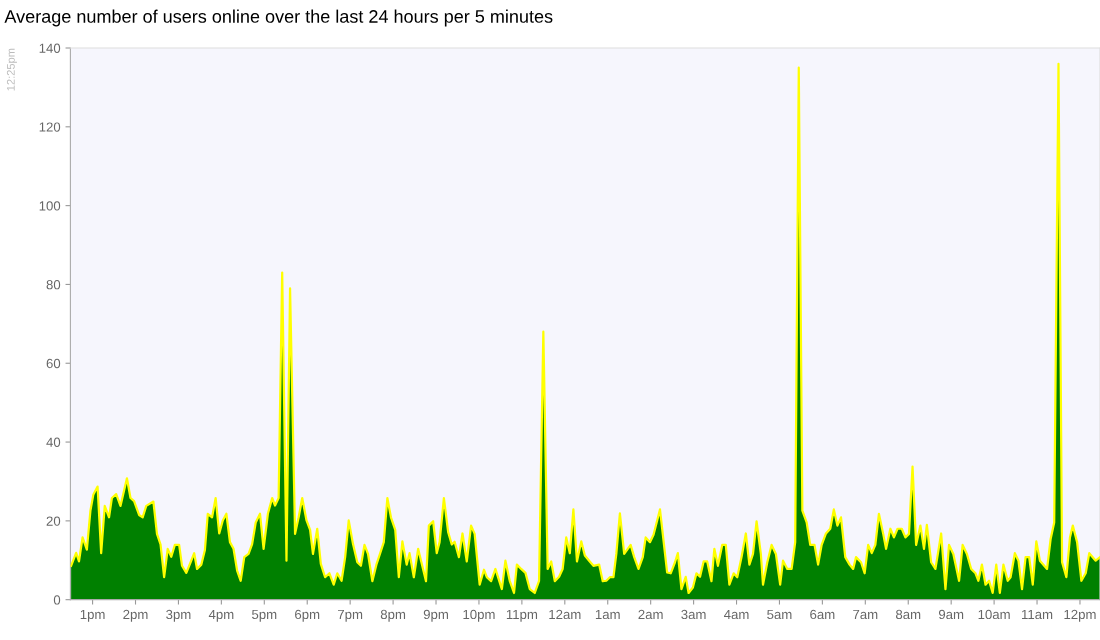 This screenshot has height=640, width=1100. Describe the element at coordinates (607, 614) in the screenshot. I see `x-tick-label: 1am` at that location.